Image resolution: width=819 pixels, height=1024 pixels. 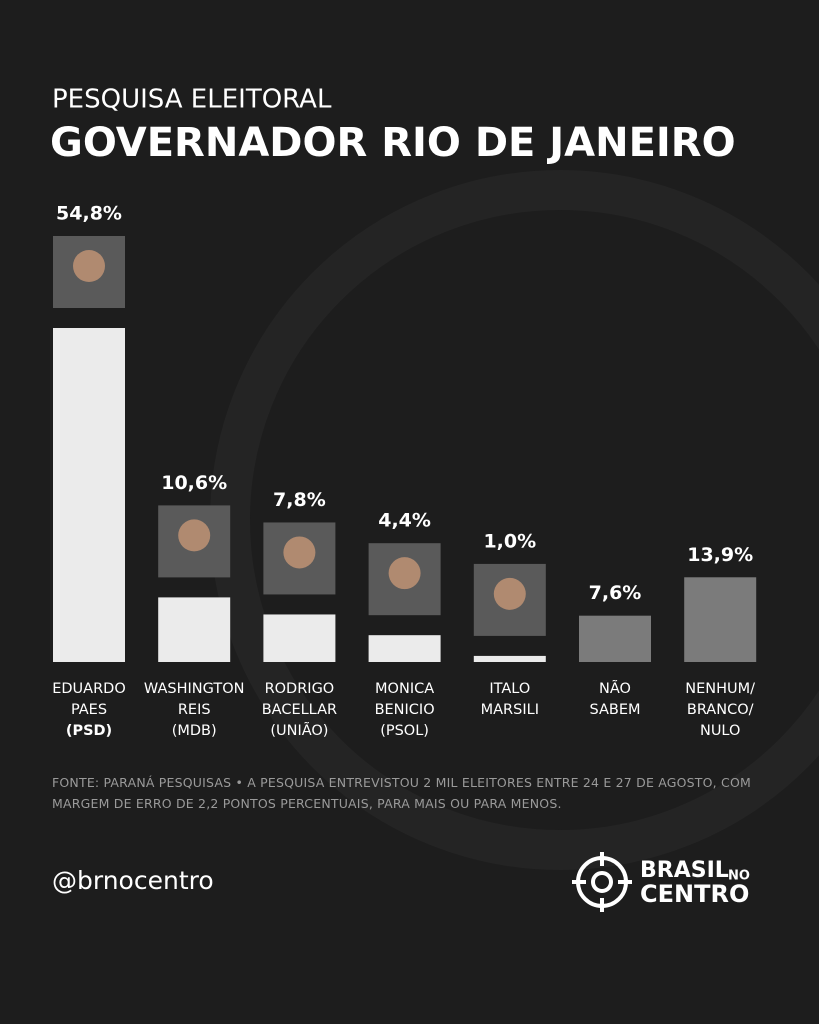 What do you see at coordinates (509, 689) in the screenshot?
I see `x-tick-label: ITALO` at bounding box center [509, 689].